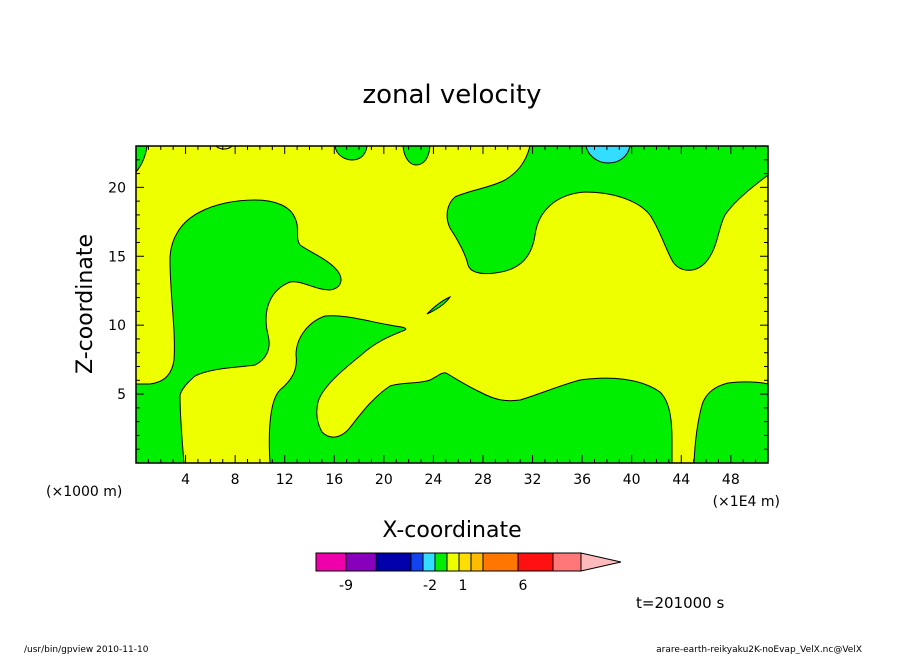 This screenshot has height=658, width=904. What do you see at coordinates (117, 188) in the screenshot?
I see `y-tick-label: 20` at bounding box center [117, 188].